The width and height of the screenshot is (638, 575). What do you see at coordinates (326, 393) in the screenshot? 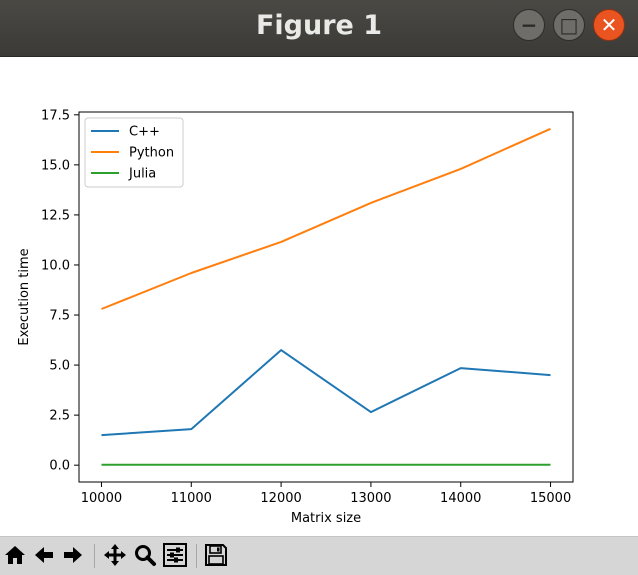
I see `series-line` at bounding box center [326, 393].